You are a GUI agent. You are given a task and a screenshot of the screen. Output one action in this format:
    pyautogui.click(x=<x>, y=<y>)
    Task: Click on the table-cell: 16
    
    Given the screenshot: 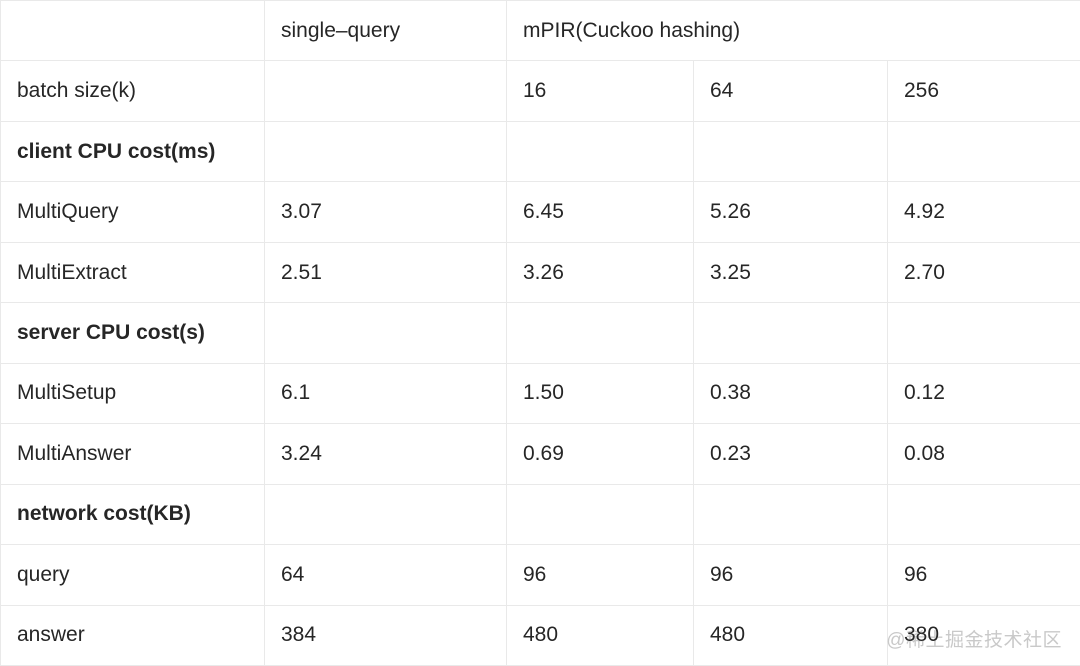 What is the action you would take?
    pyautogui.click(x=600, y=91)
    